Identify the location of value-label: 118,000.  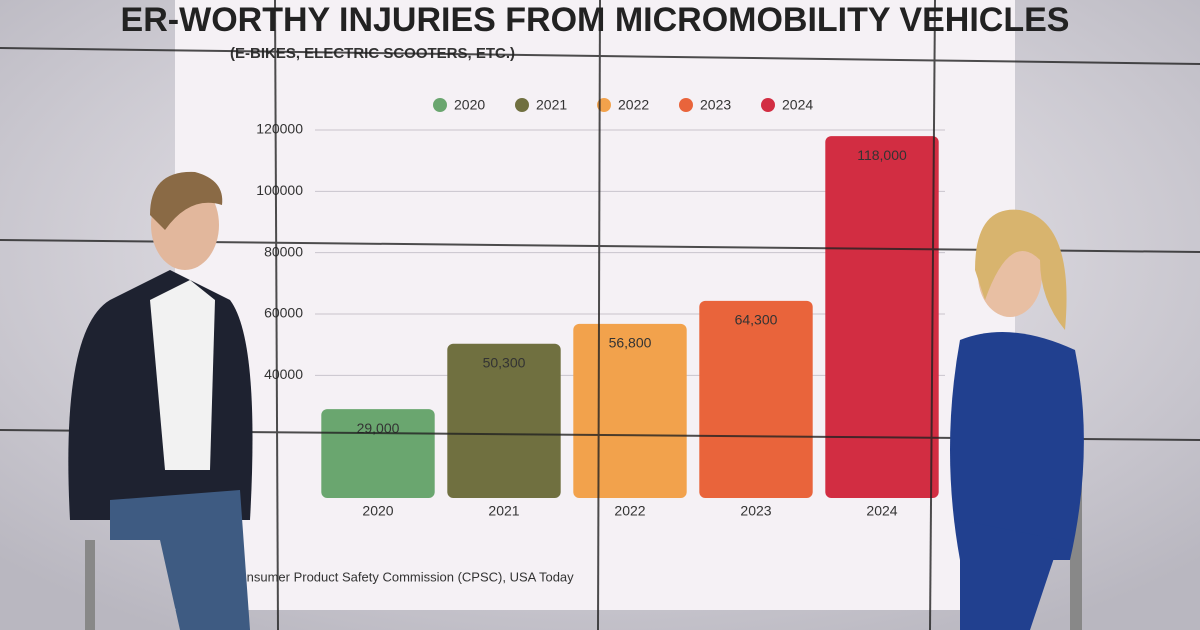
(882, 155).